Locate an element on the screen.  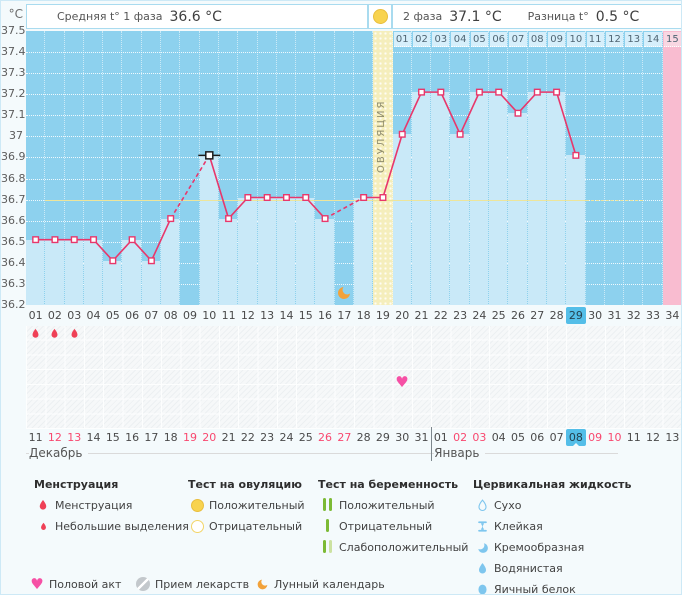
dpo-cell: 04 is located at coordinates (460, 39).